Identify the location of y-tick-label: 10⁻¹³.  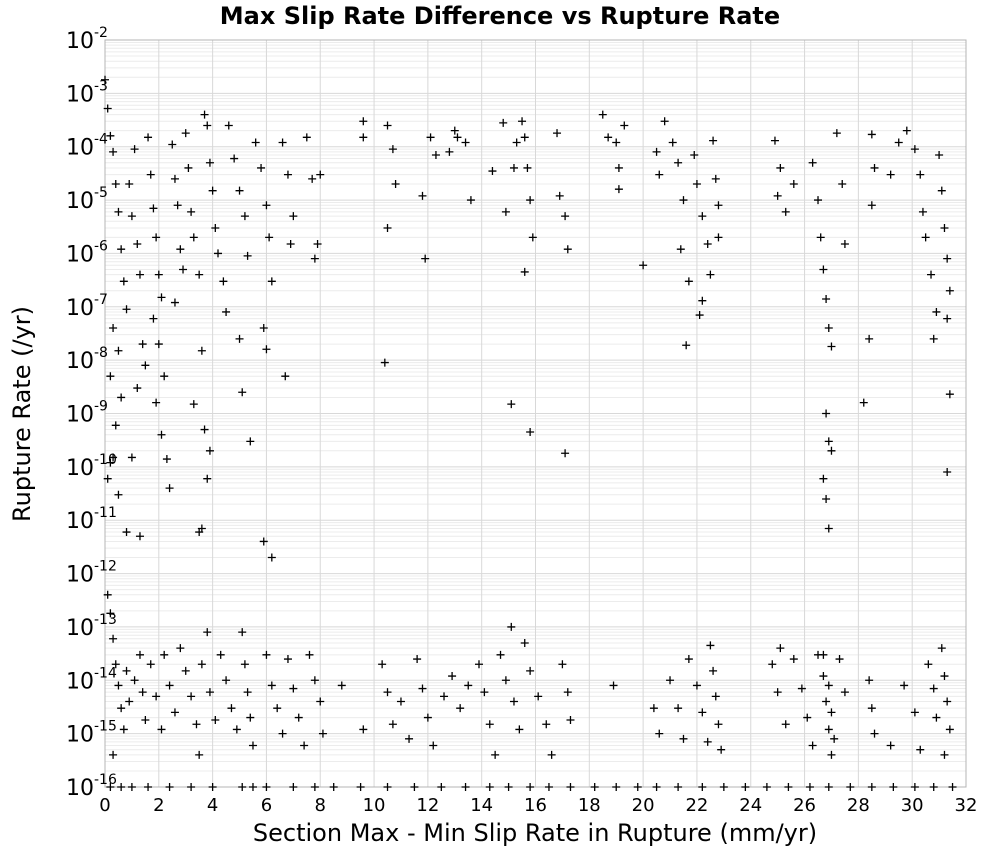
(91, 626).